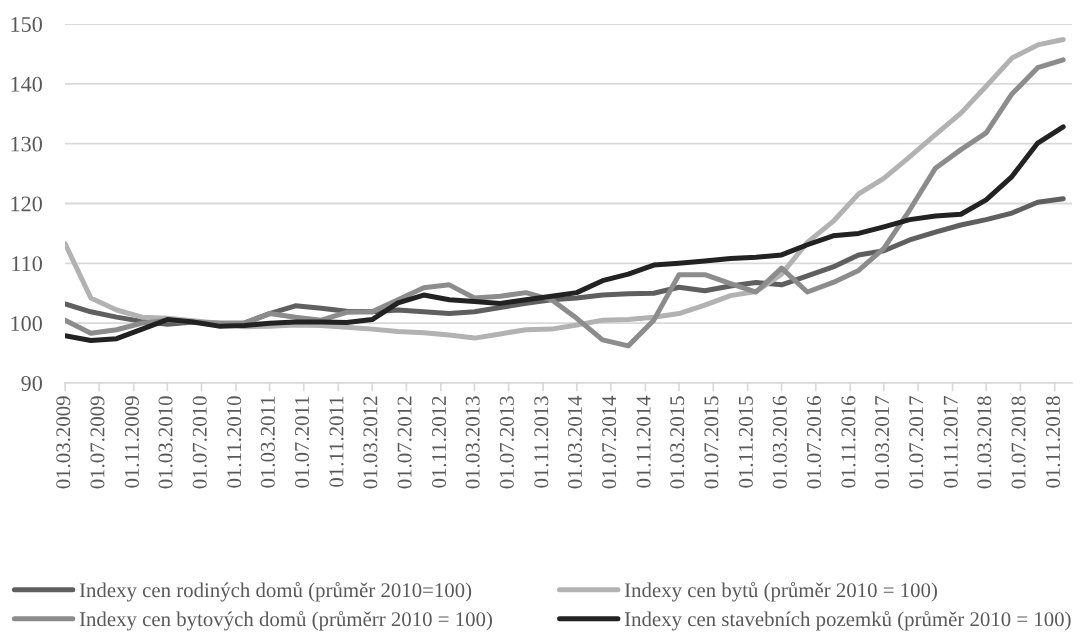  I want to click on x-tick-label: 01.03.2018, so click(984, 442).